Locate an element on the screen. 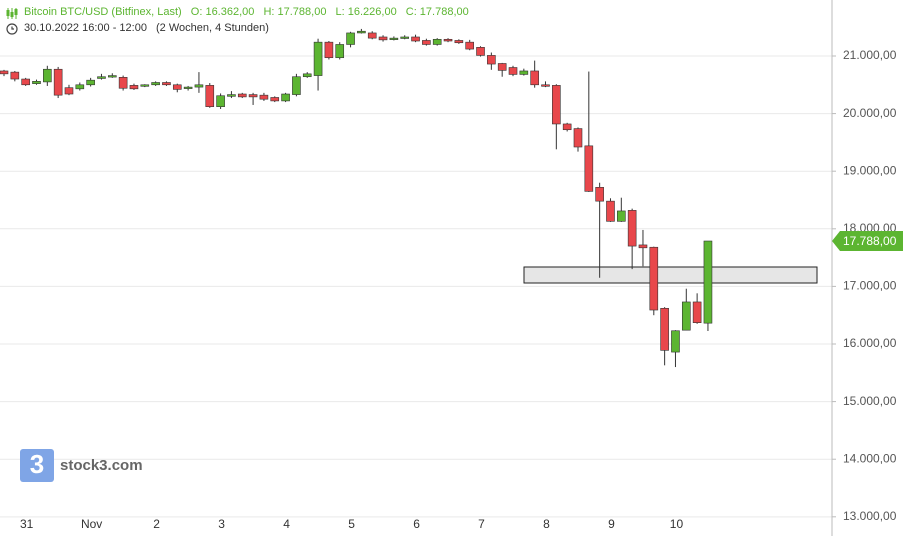 This screenshot has width=903, height=536. period: (2 Wochen, 4 Stunden) is located at coordinates (212, 28).